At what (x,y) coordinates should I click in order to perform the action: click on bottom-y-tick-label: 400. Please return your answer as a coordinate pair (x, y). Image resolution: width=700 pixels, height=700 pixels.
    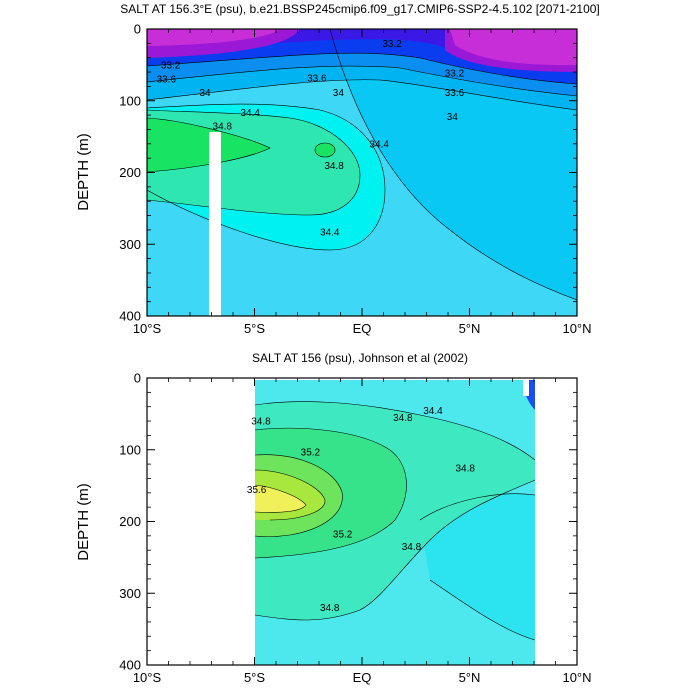
    Looking at the image, I should click on (130, 665).